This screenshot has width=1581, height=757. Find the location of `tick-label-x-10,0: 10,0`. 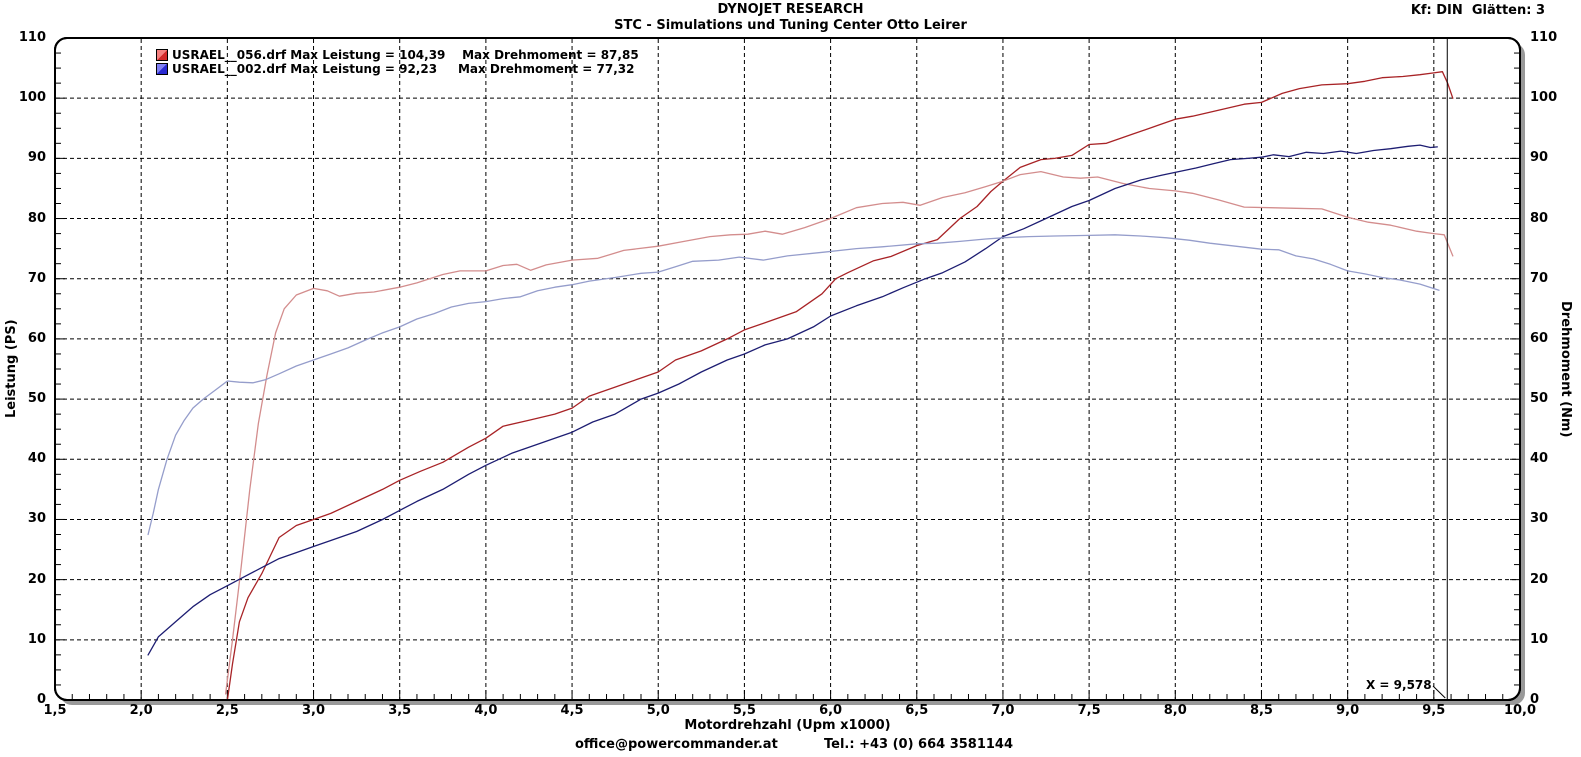

tick-label-x-10,0: 10,0 is located at coordinates (1520, 710).